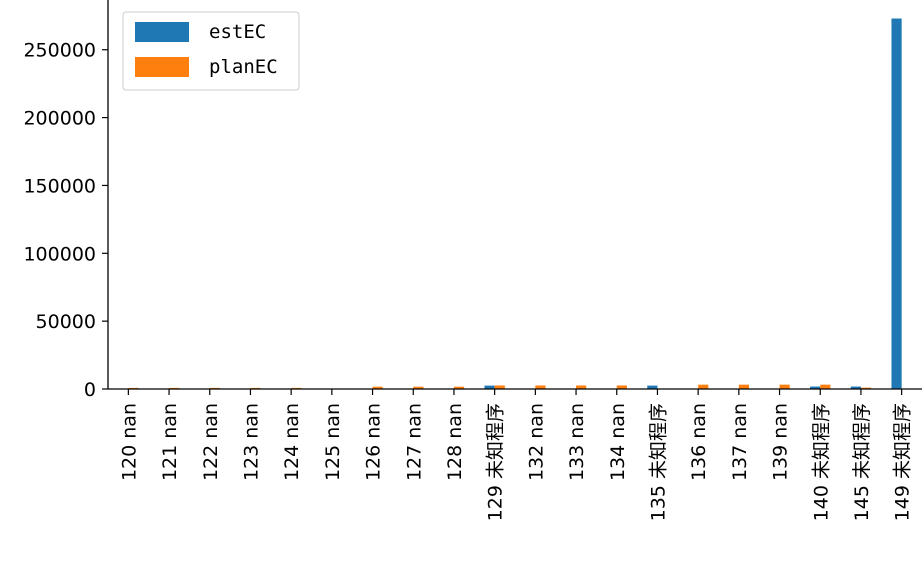 Image resolution: width=922 pixels, height=572 pixels. I want to click on x-tick-label-3: 123 nan, so click(251, 442).